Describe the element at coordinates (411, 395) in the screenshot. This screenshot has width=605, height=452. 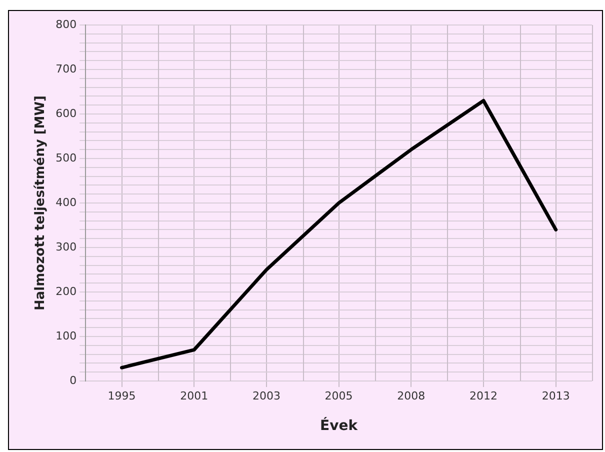
I see `x-tick-label: 2008` at that location.